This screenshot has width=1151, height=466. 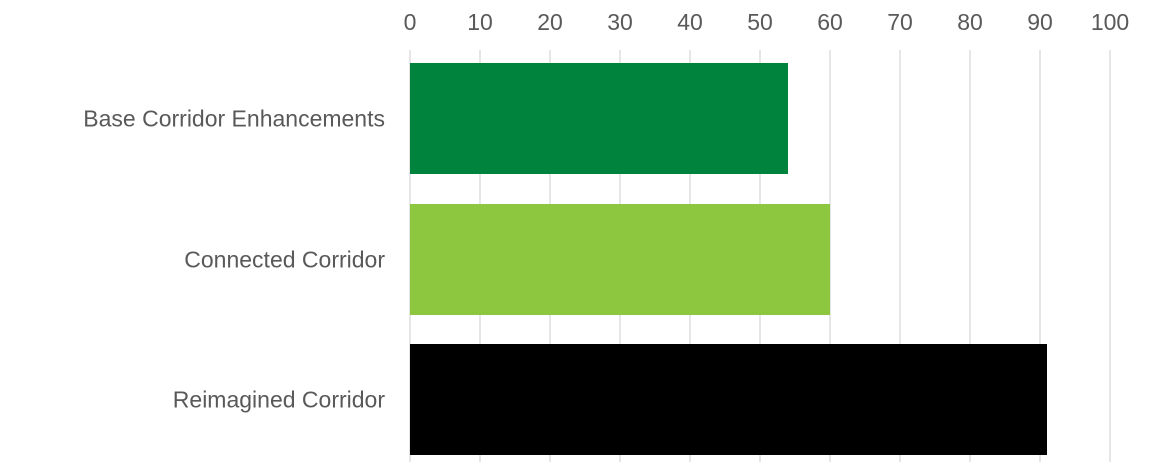 What do you see at coordinates (410, 22) in the screenshot?
I see `x-tick-label: 0` at bounding box center [410, 22].